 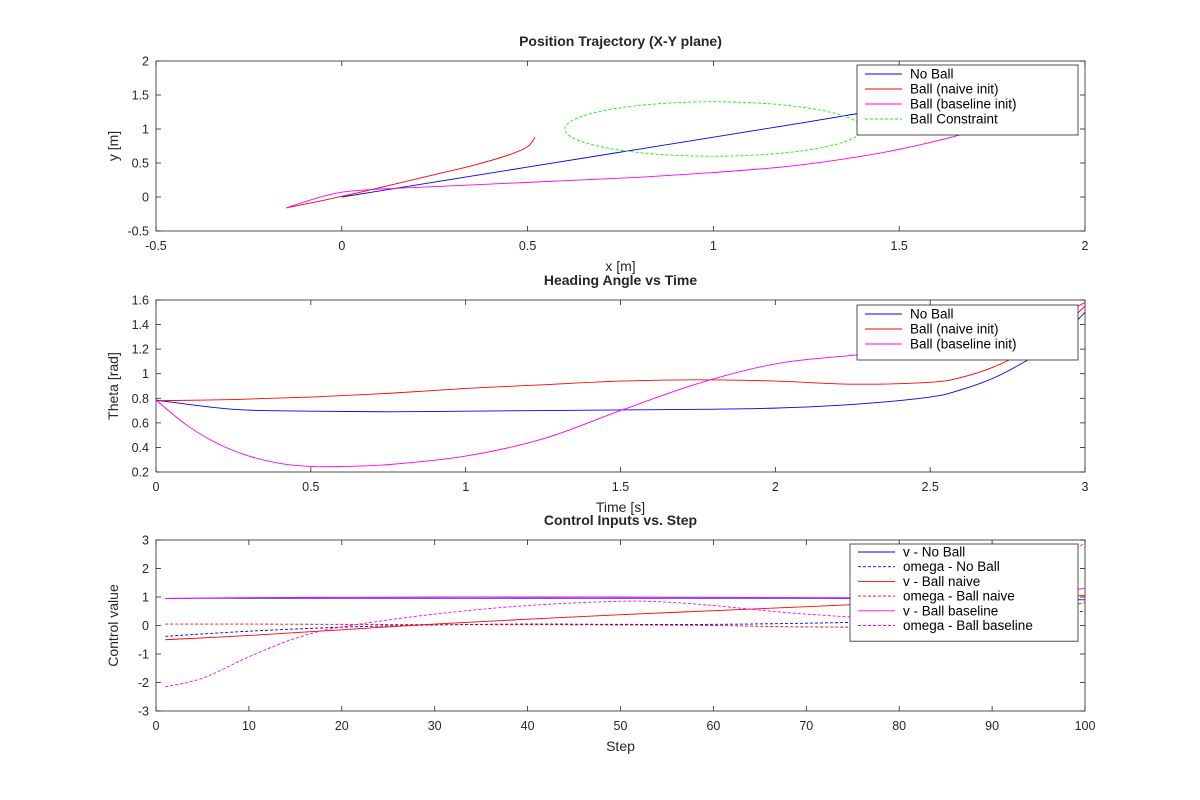 I want to click on y-tick-label: 1.4, so click(x=140, y=325).